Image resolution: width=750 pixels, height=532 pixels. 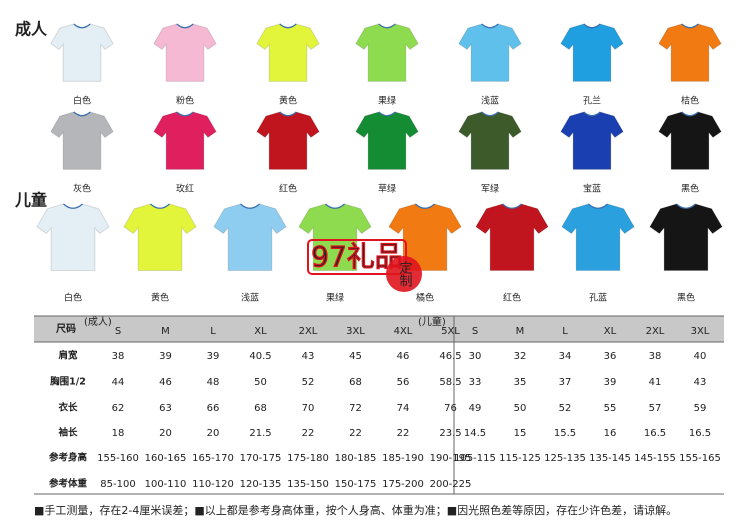 What do you see at coordinates (425, 298) in the screenshot?
I see `color-label: 橘色` at bounding box center [425, 298].